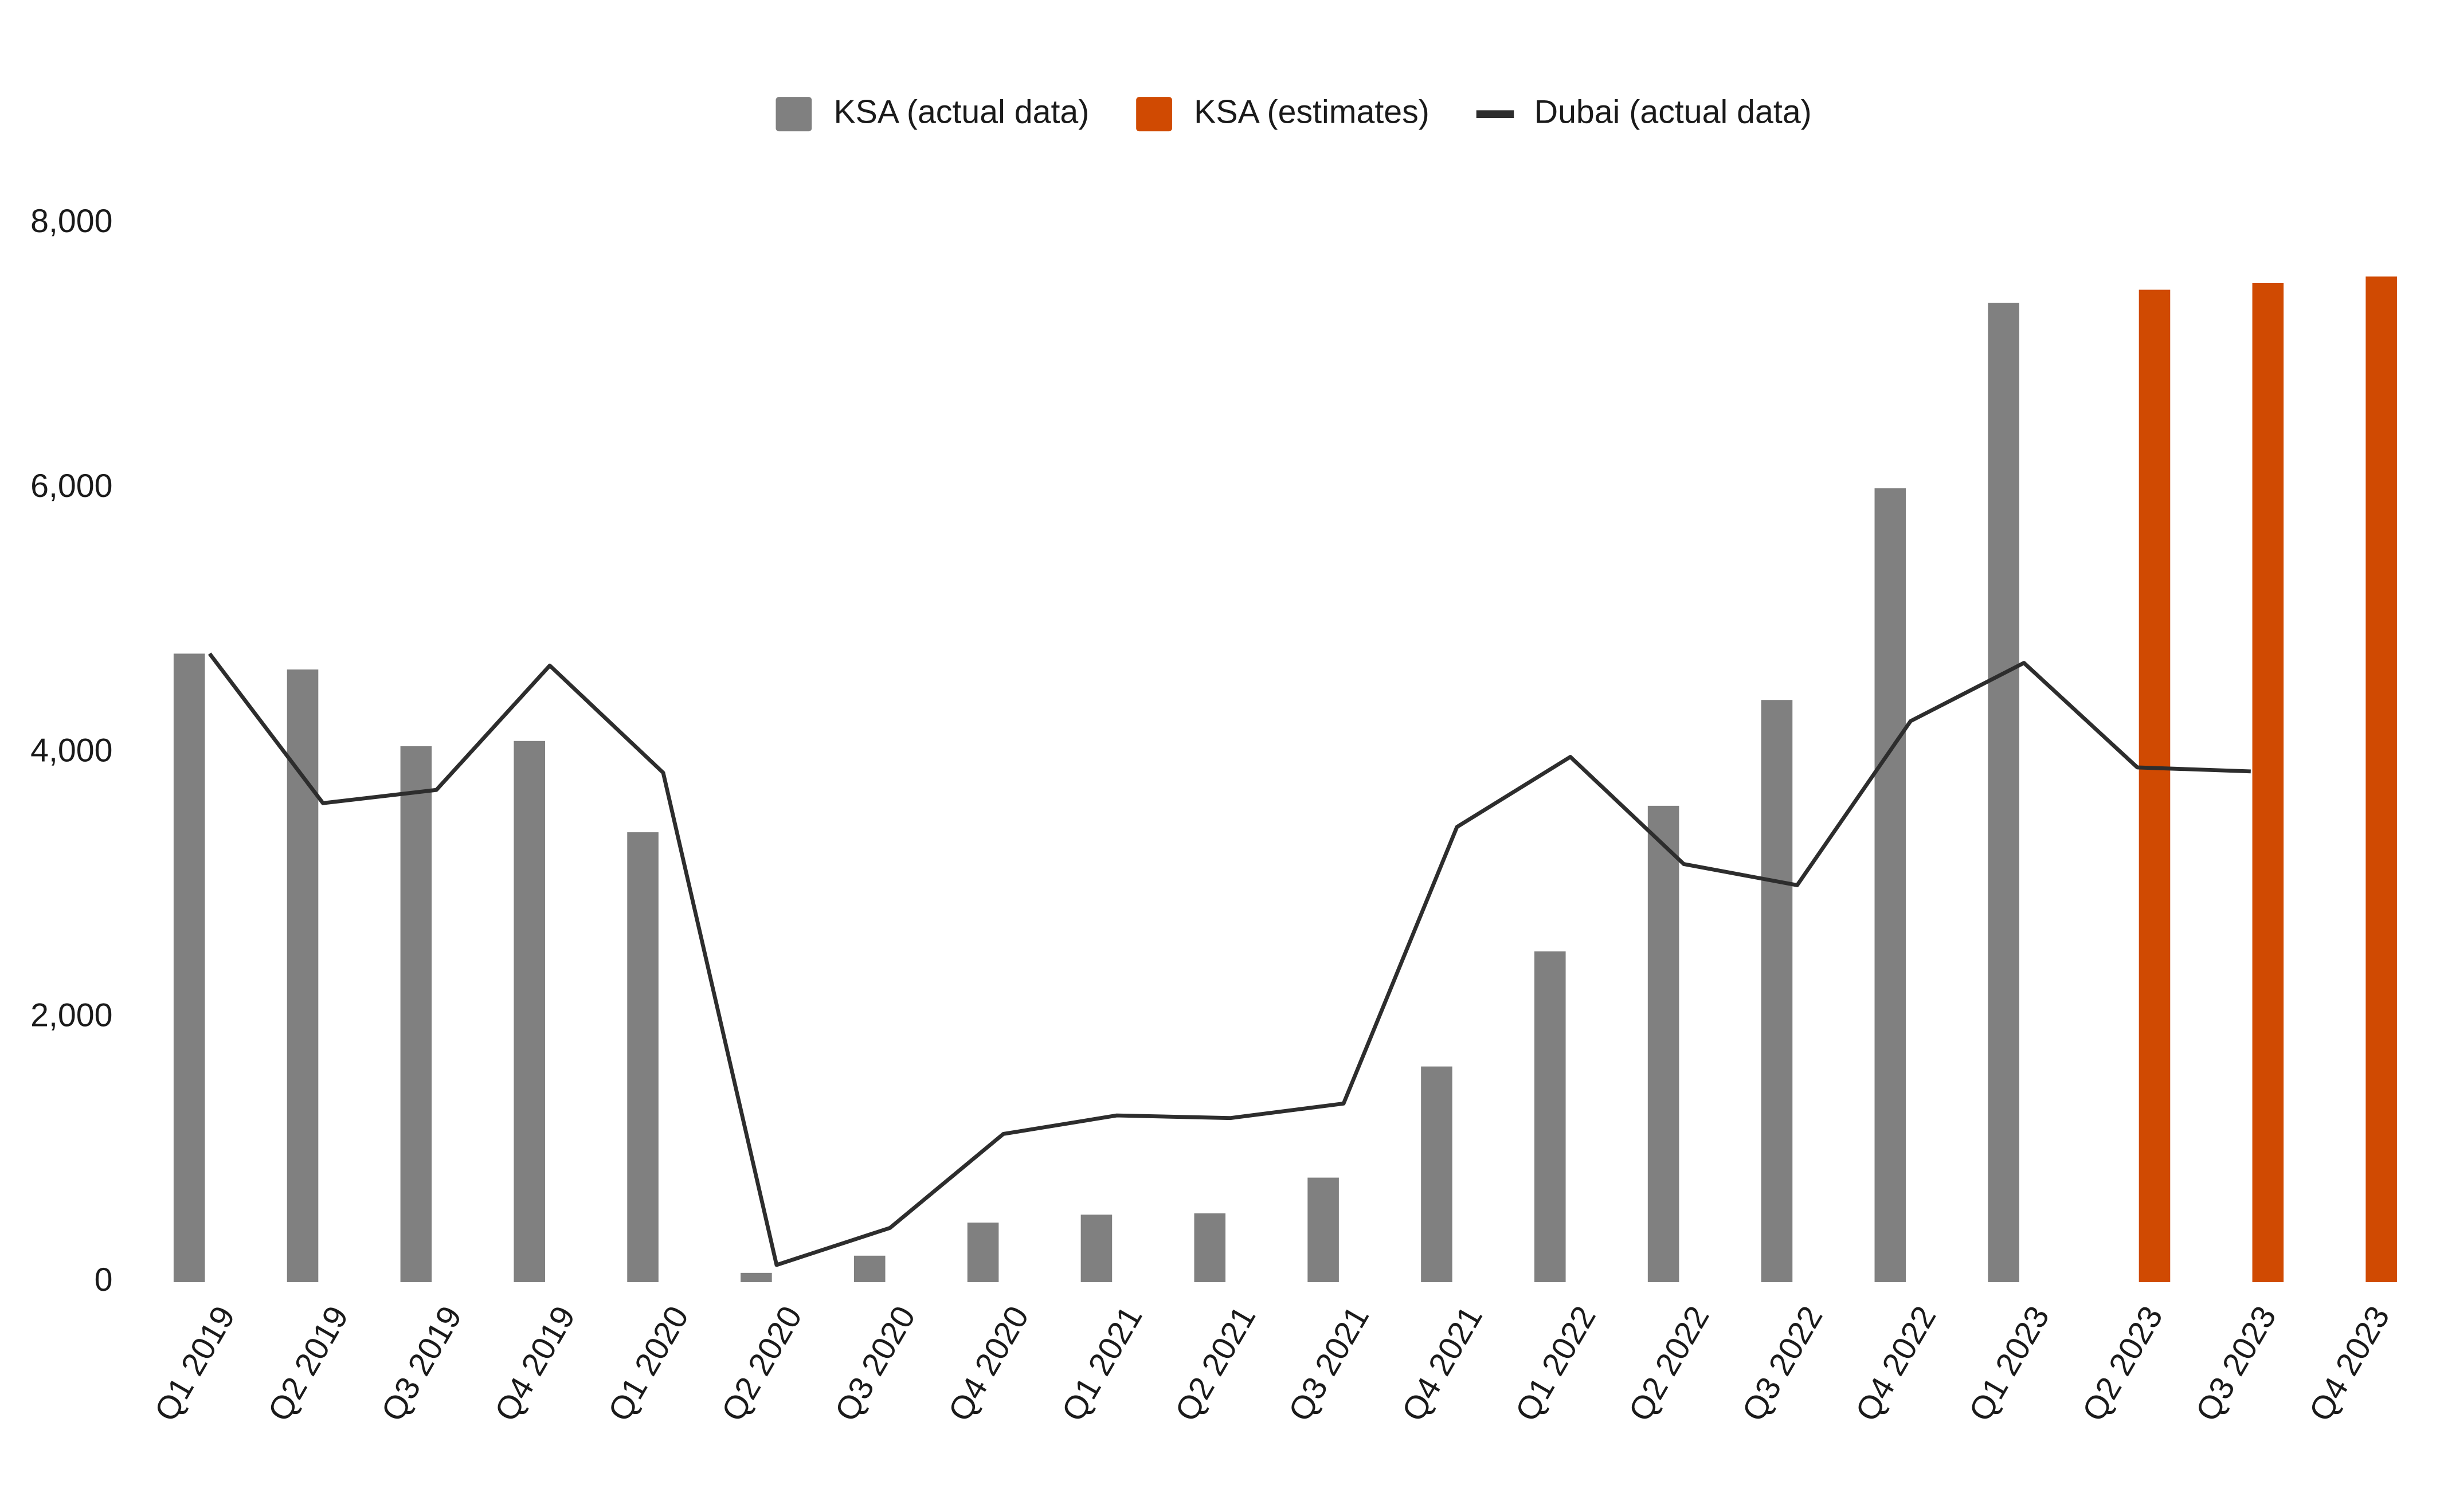 The image size is (2440, 1512). Describe the element at coordinates (308, 1363) in the screenshot. I see `x-tick-label: Q2 2019` at that location.